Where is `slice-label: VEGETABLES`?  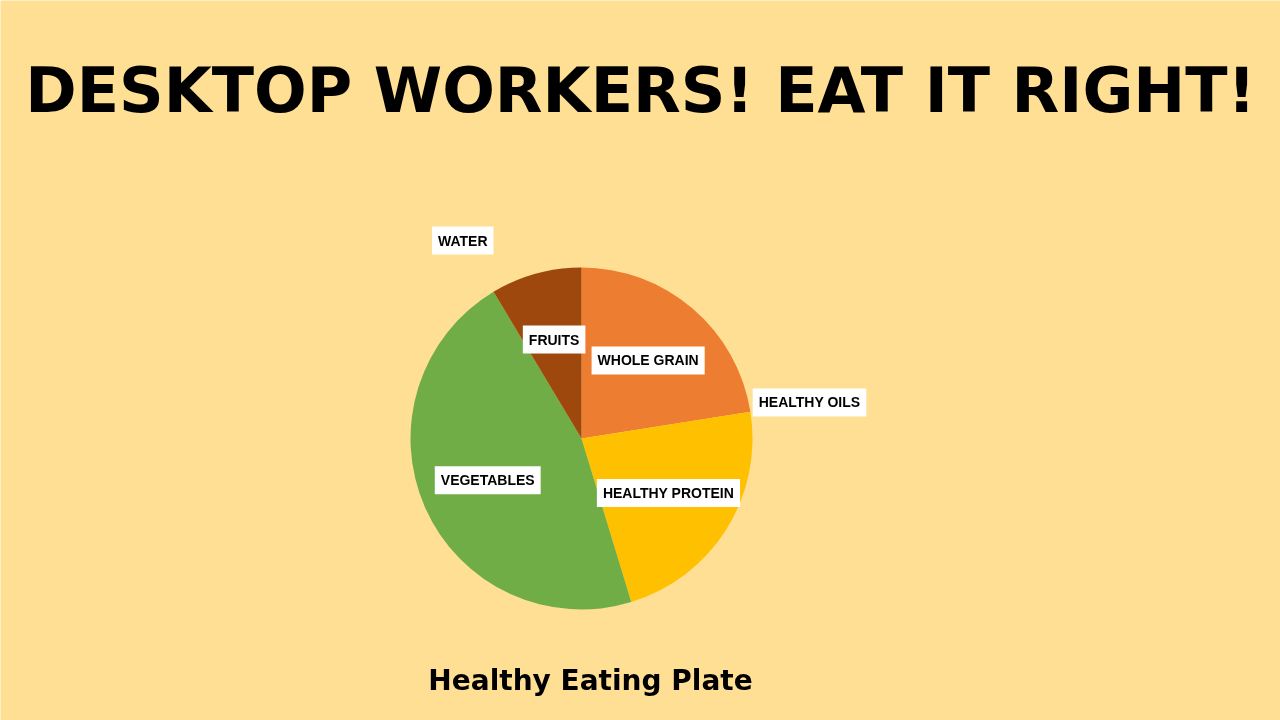 slice-label: VEGETABLES is located at coordinates (487, 480).